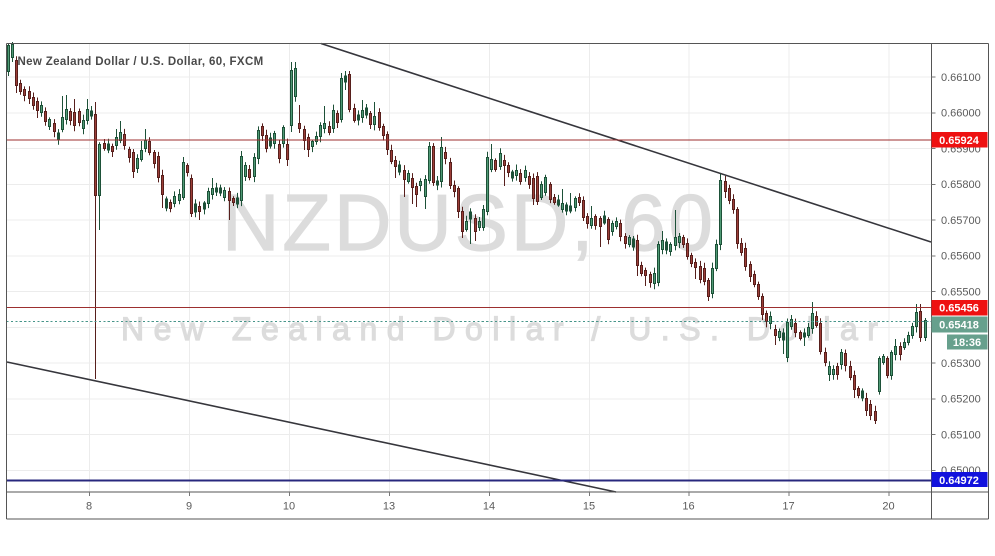 The height and width of the screenshot is (556, 995). What do you see at coordinates (788, 507) in the screenshot?
I see `svg-text: 17` at bounding box center [788, 507].